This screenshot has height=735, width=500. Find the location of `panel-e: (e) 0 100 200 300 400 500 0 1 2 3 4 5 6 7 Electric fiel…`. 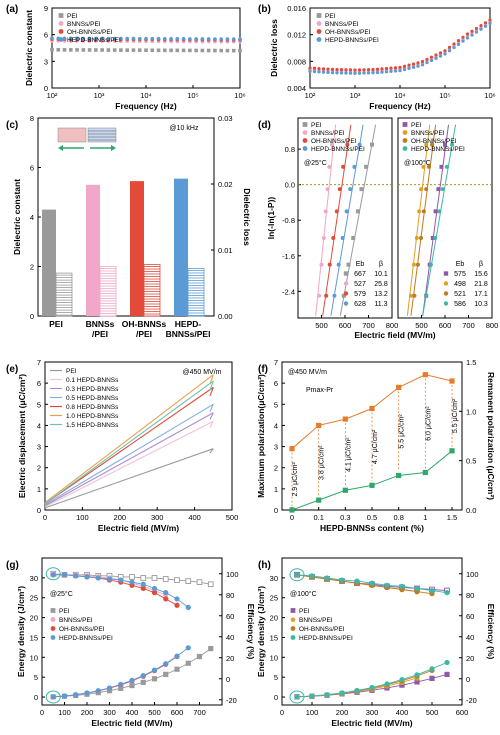

panel-e: (e) 0 100 200 300 400 500 0 1 2 3 4 5 6 7 Electric fiel… is located at coordinates (122, 445).